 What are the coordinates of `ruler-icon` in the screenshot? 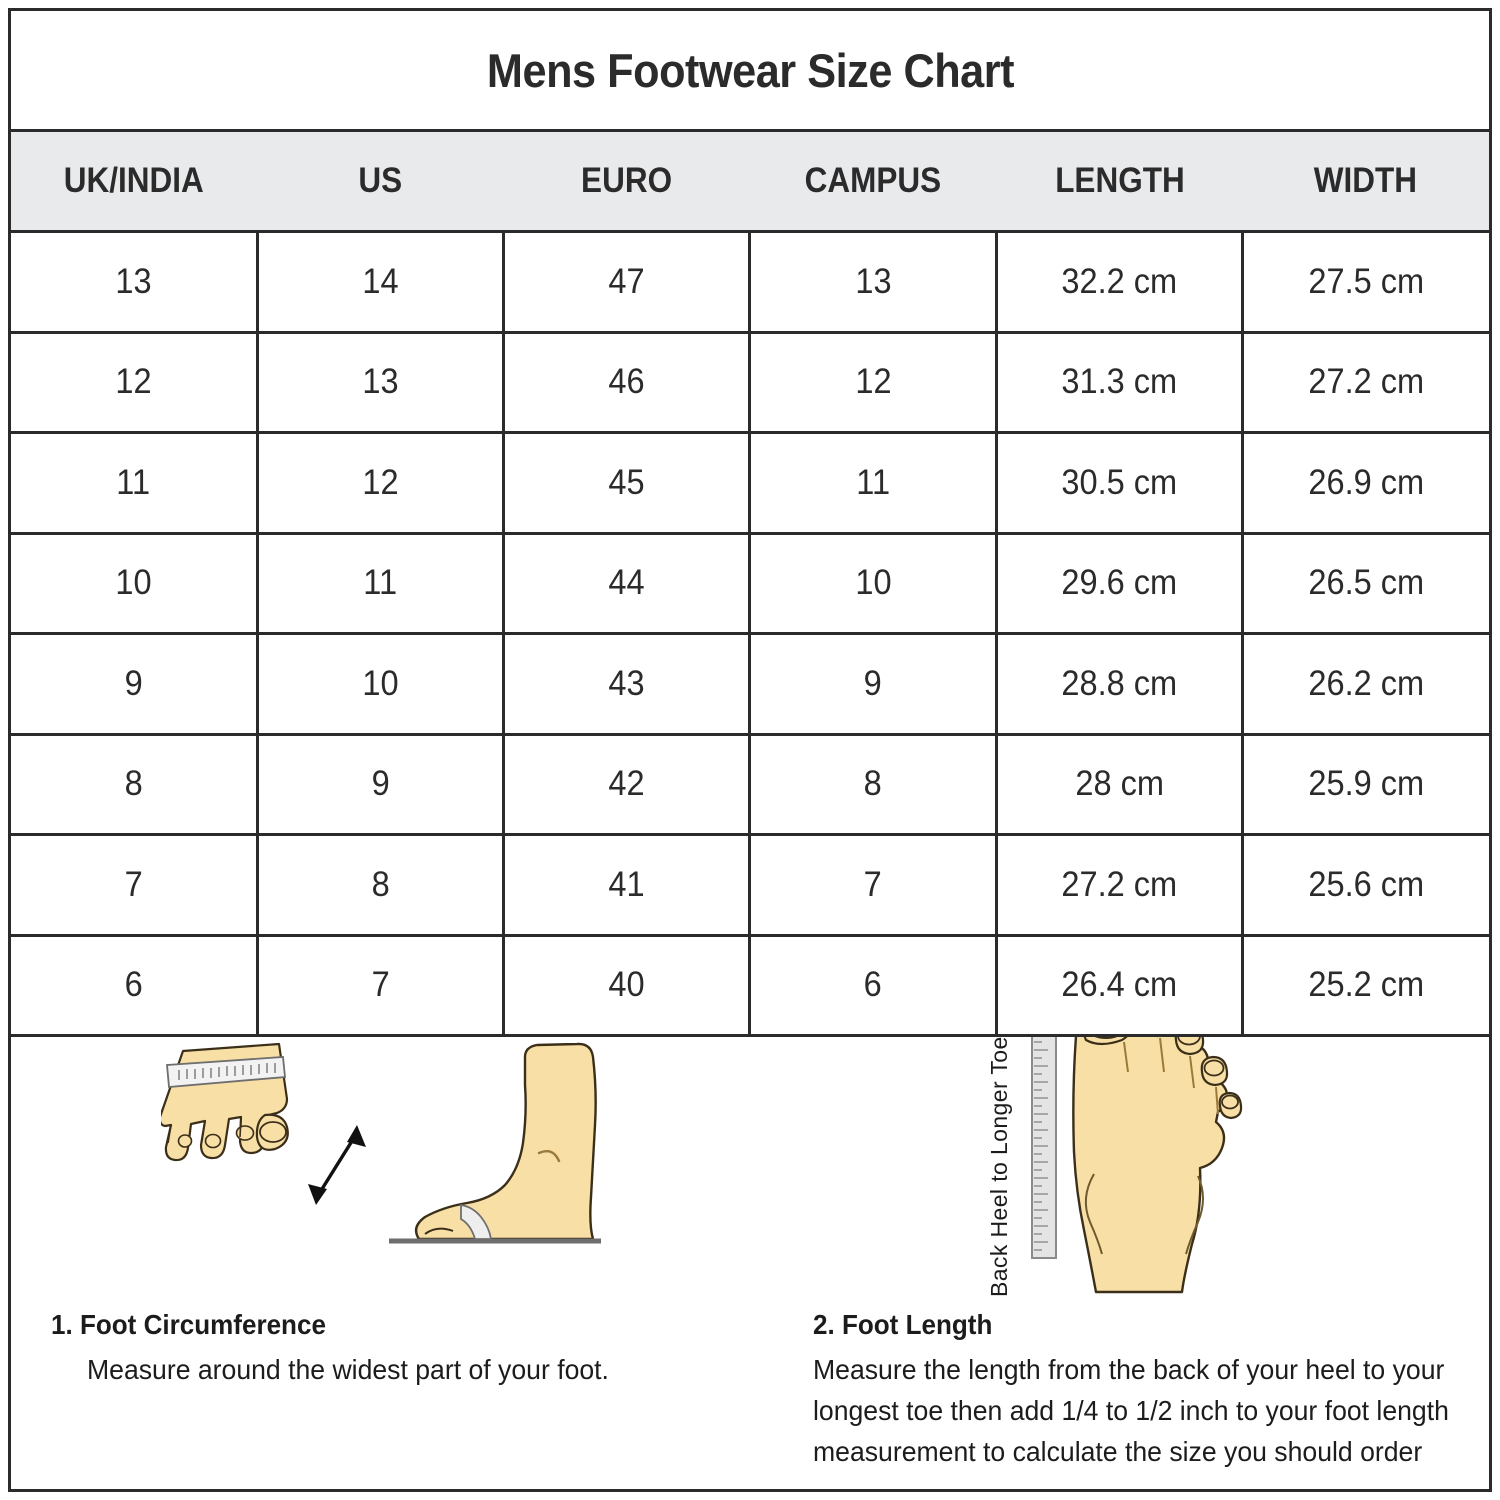 It's located at (1044, 1148).